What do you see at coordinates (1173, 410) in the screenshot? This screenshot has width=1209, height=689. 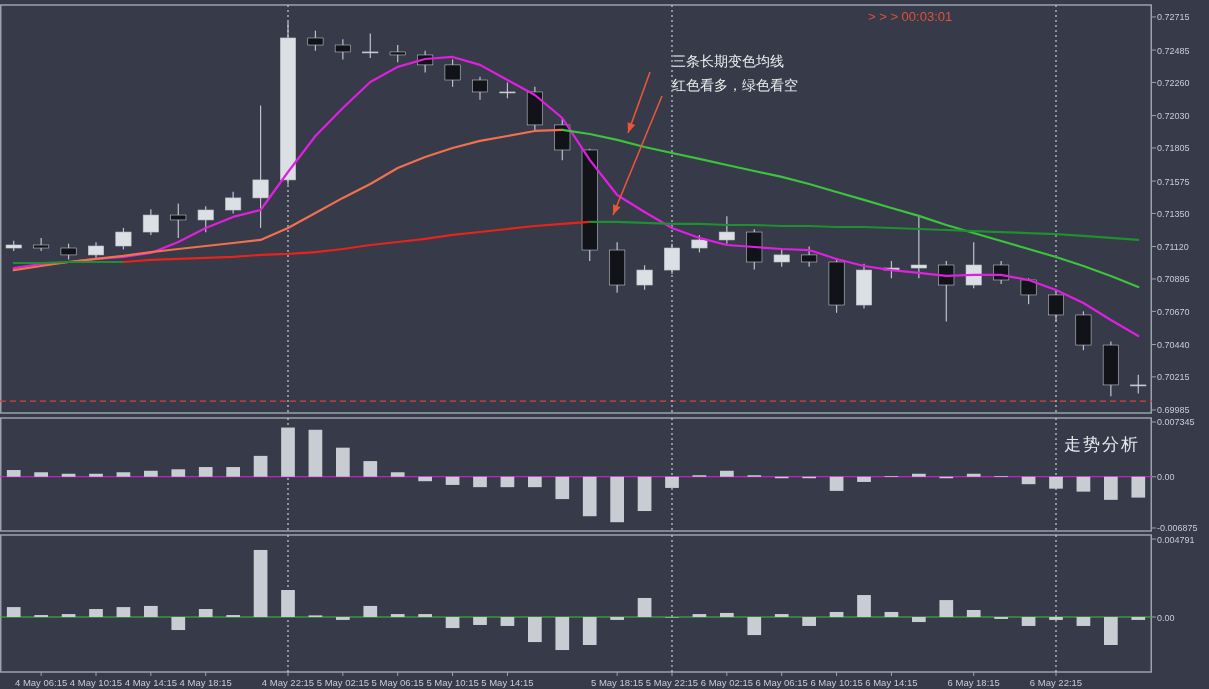 I see `y-tick-label: 0.69985` at bounding box center [1173, 410].